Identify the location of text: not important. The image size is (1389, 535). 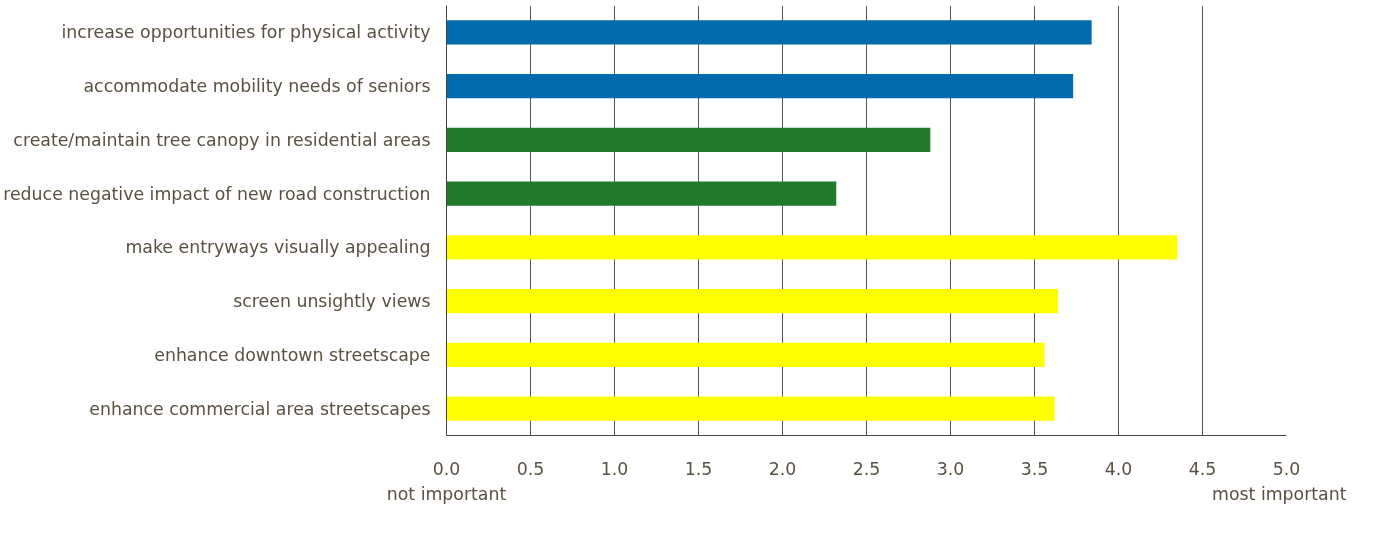
(446, 493).